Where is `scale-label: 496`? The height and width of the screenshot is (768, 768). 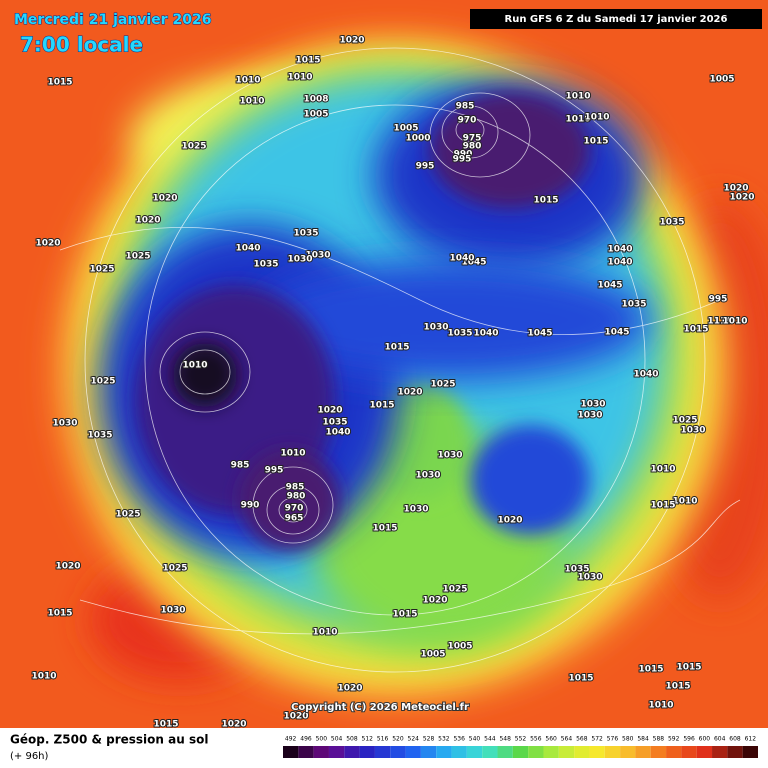 scale-label: 496 is located at coordinates (306, 739).